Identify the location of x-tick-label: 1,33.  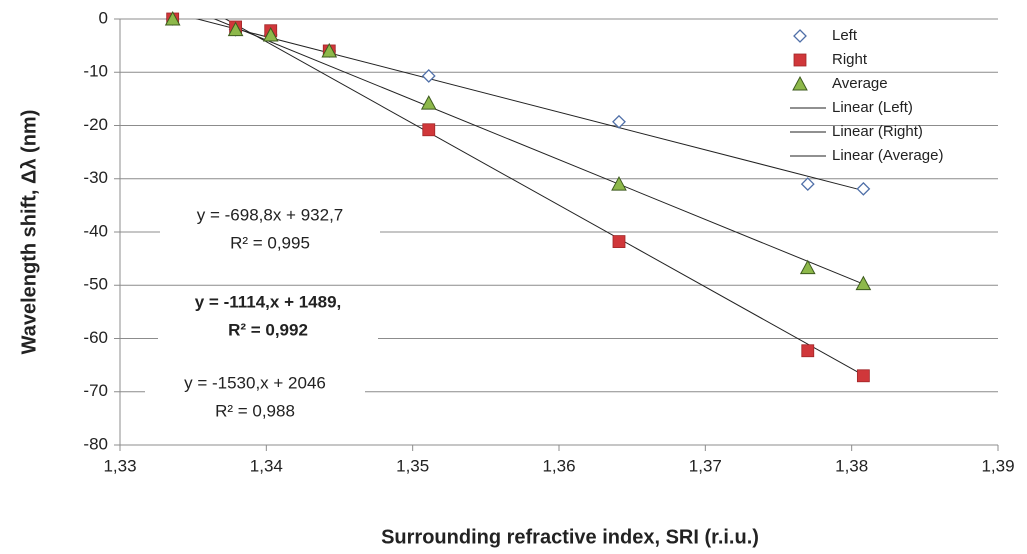
(119, 465).